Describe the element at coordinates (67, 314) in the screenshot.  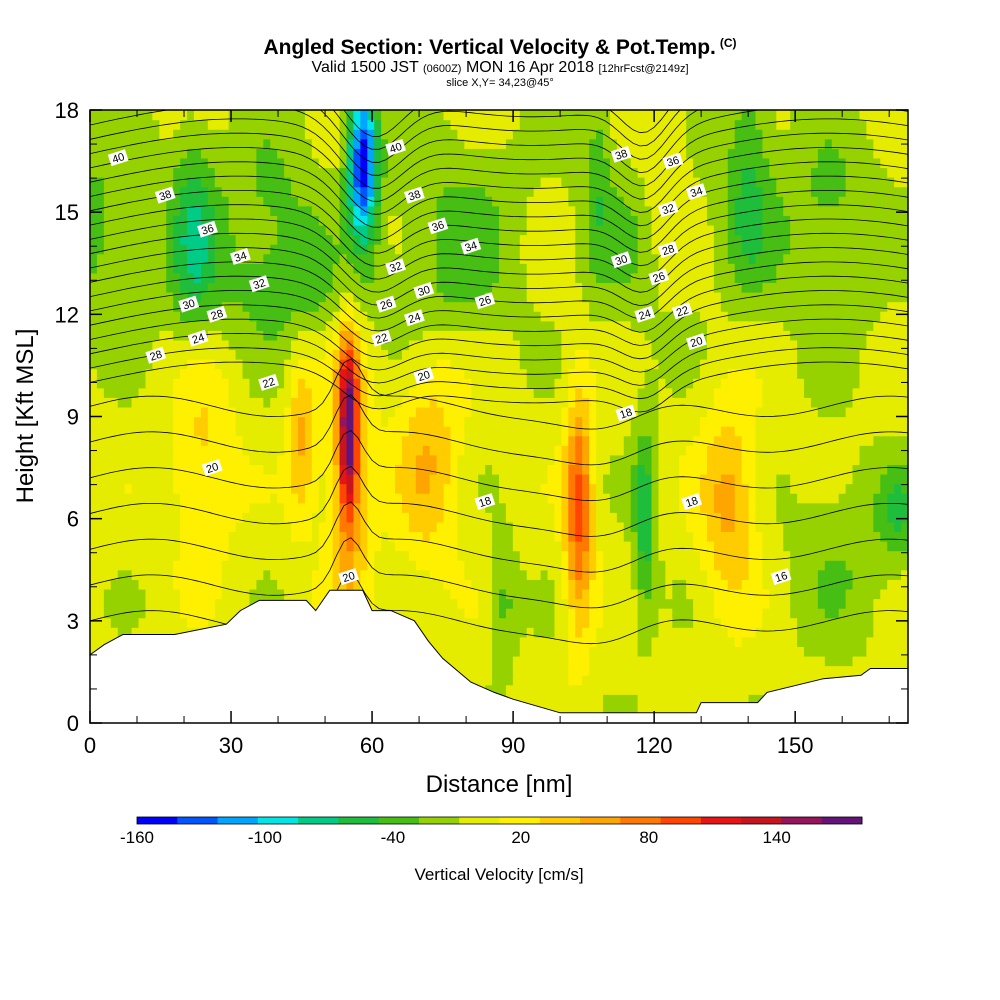
I see `y-tick-label: 12` at that location.